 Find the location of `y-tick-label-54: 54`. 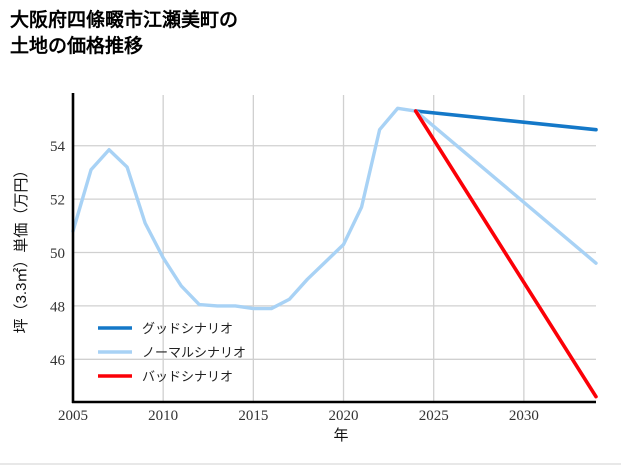

y-tick-label-54: 54 is located at coordinates (58, 147).